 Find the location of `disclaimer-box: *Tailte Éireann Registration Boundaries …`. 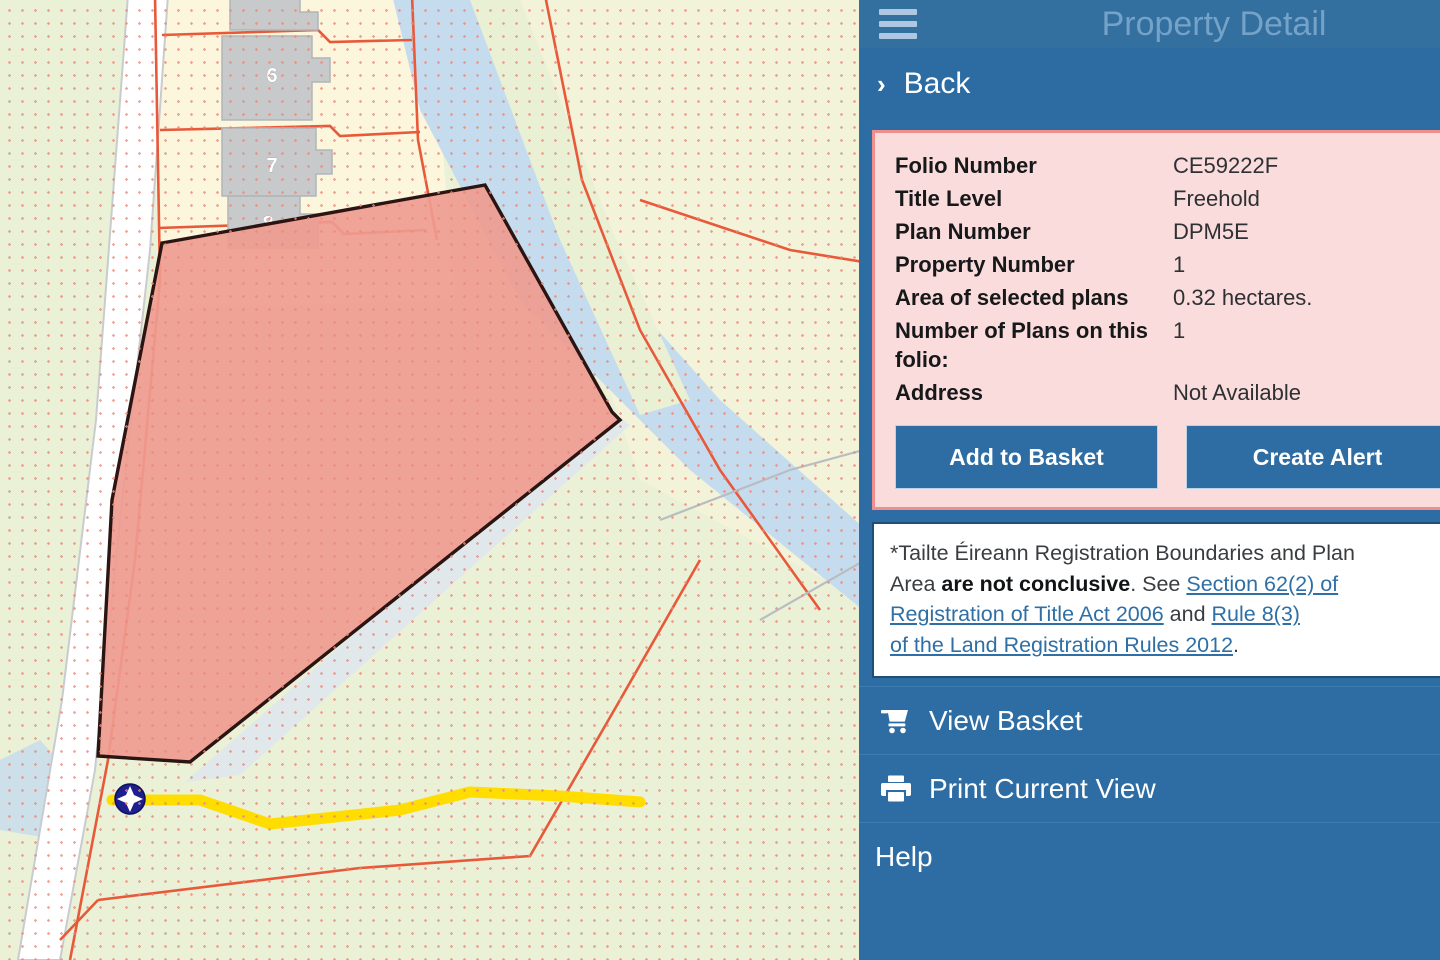

disclaimer-box: *Tailte Éireann Registration Boundaries … is located at coordinates (1156, 600).